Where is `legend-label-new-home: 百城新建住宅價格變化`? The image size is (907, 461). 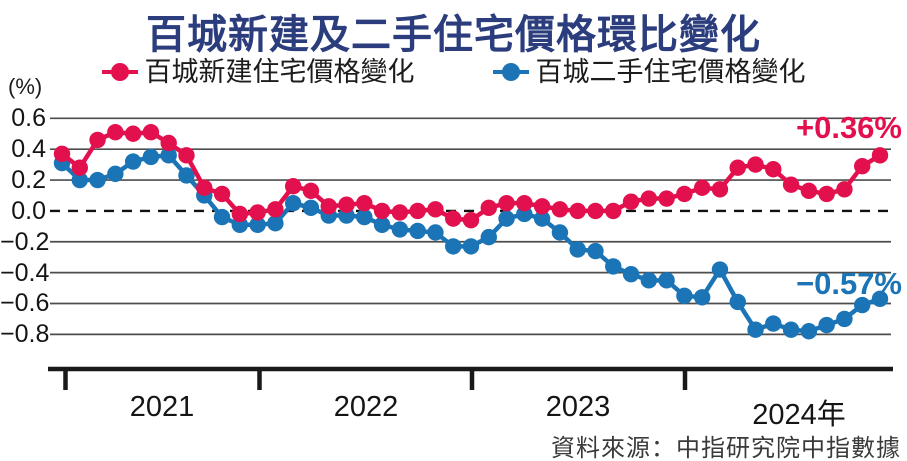 legend-label-new-home: 百城新建住宅價格變化 is located at coordinates (279, 72).